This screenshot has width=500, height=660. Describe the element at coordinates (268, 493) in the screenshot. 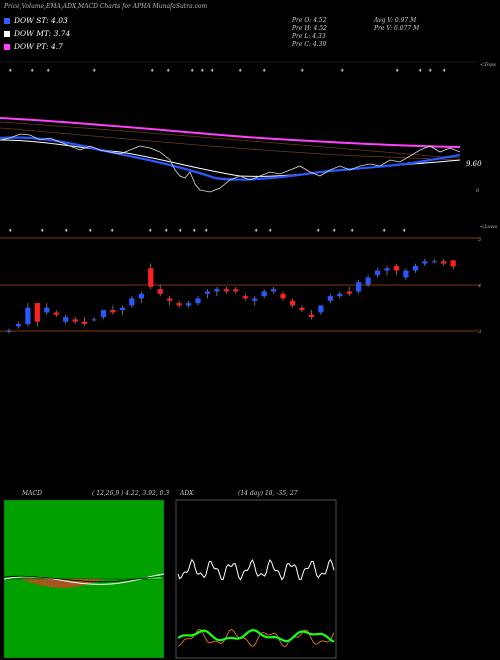

I see `adx-params: (14 day) 18, -35, 27` at that location.